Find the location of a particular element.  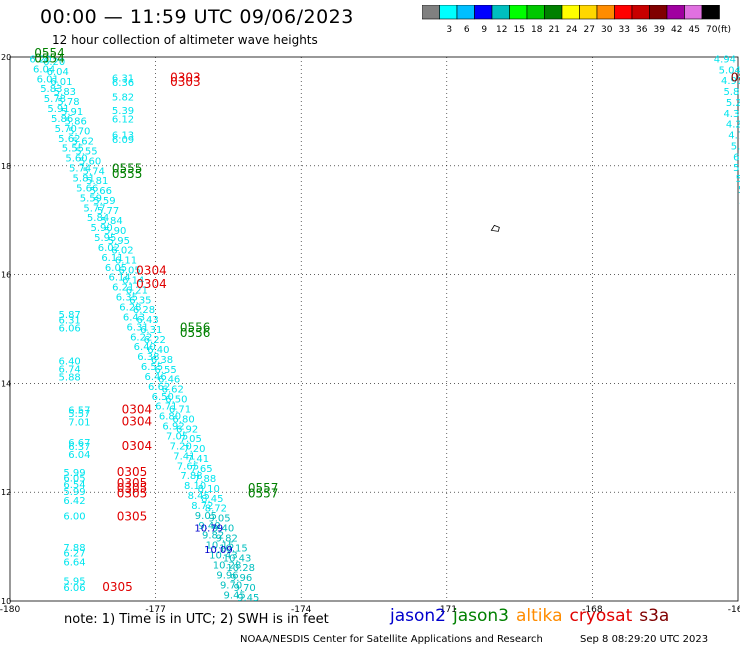

swh-value: 6.09 is located at coordinates (123, 140).